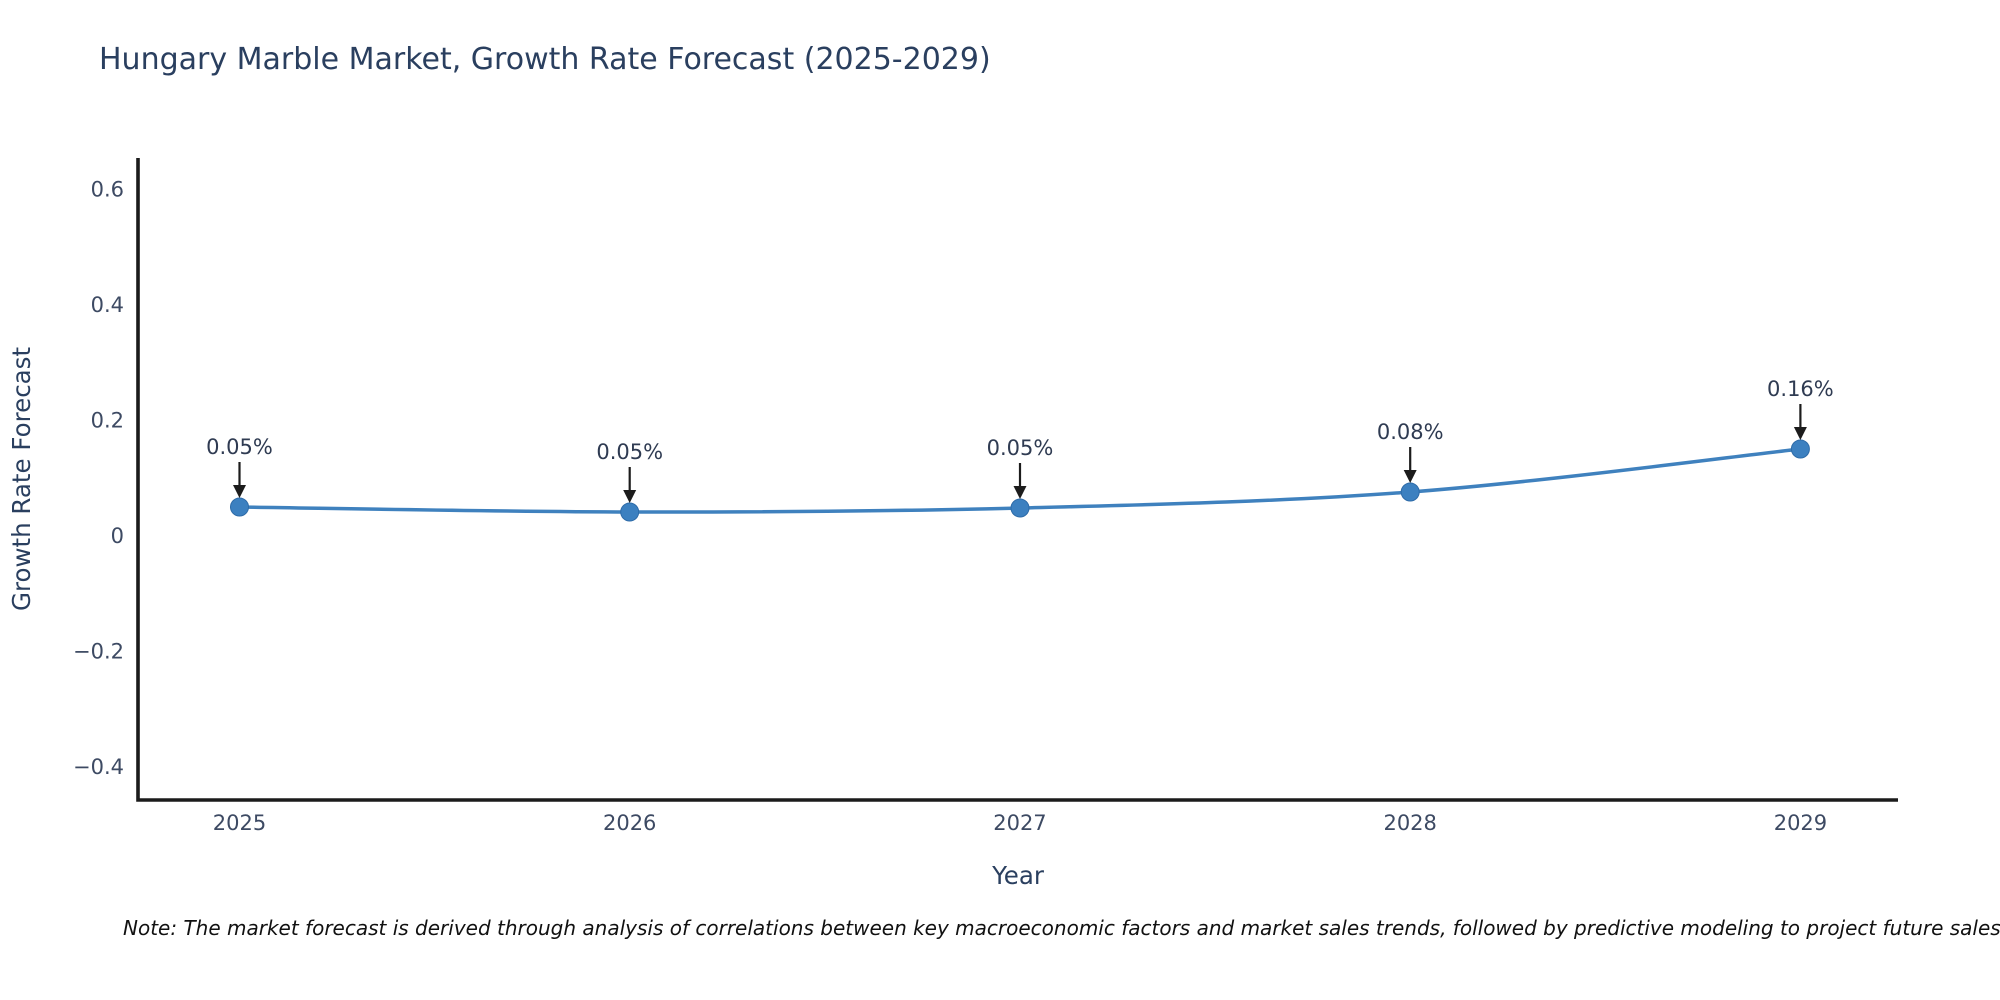  I want to click on y-tick-label: 0.6, so click(107, 190).